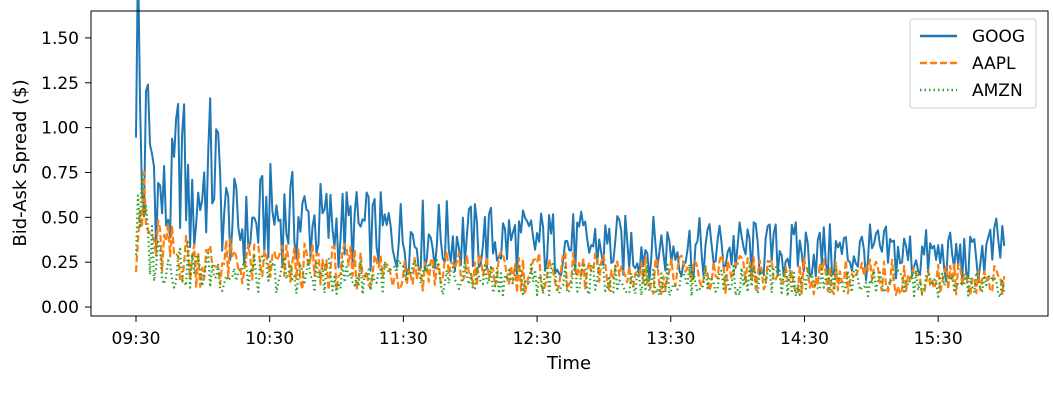  What do you see at coordinates (60, 308) in the screenshot?
I see `y-tick-label: 0.00` at bounding box center [60, 308].